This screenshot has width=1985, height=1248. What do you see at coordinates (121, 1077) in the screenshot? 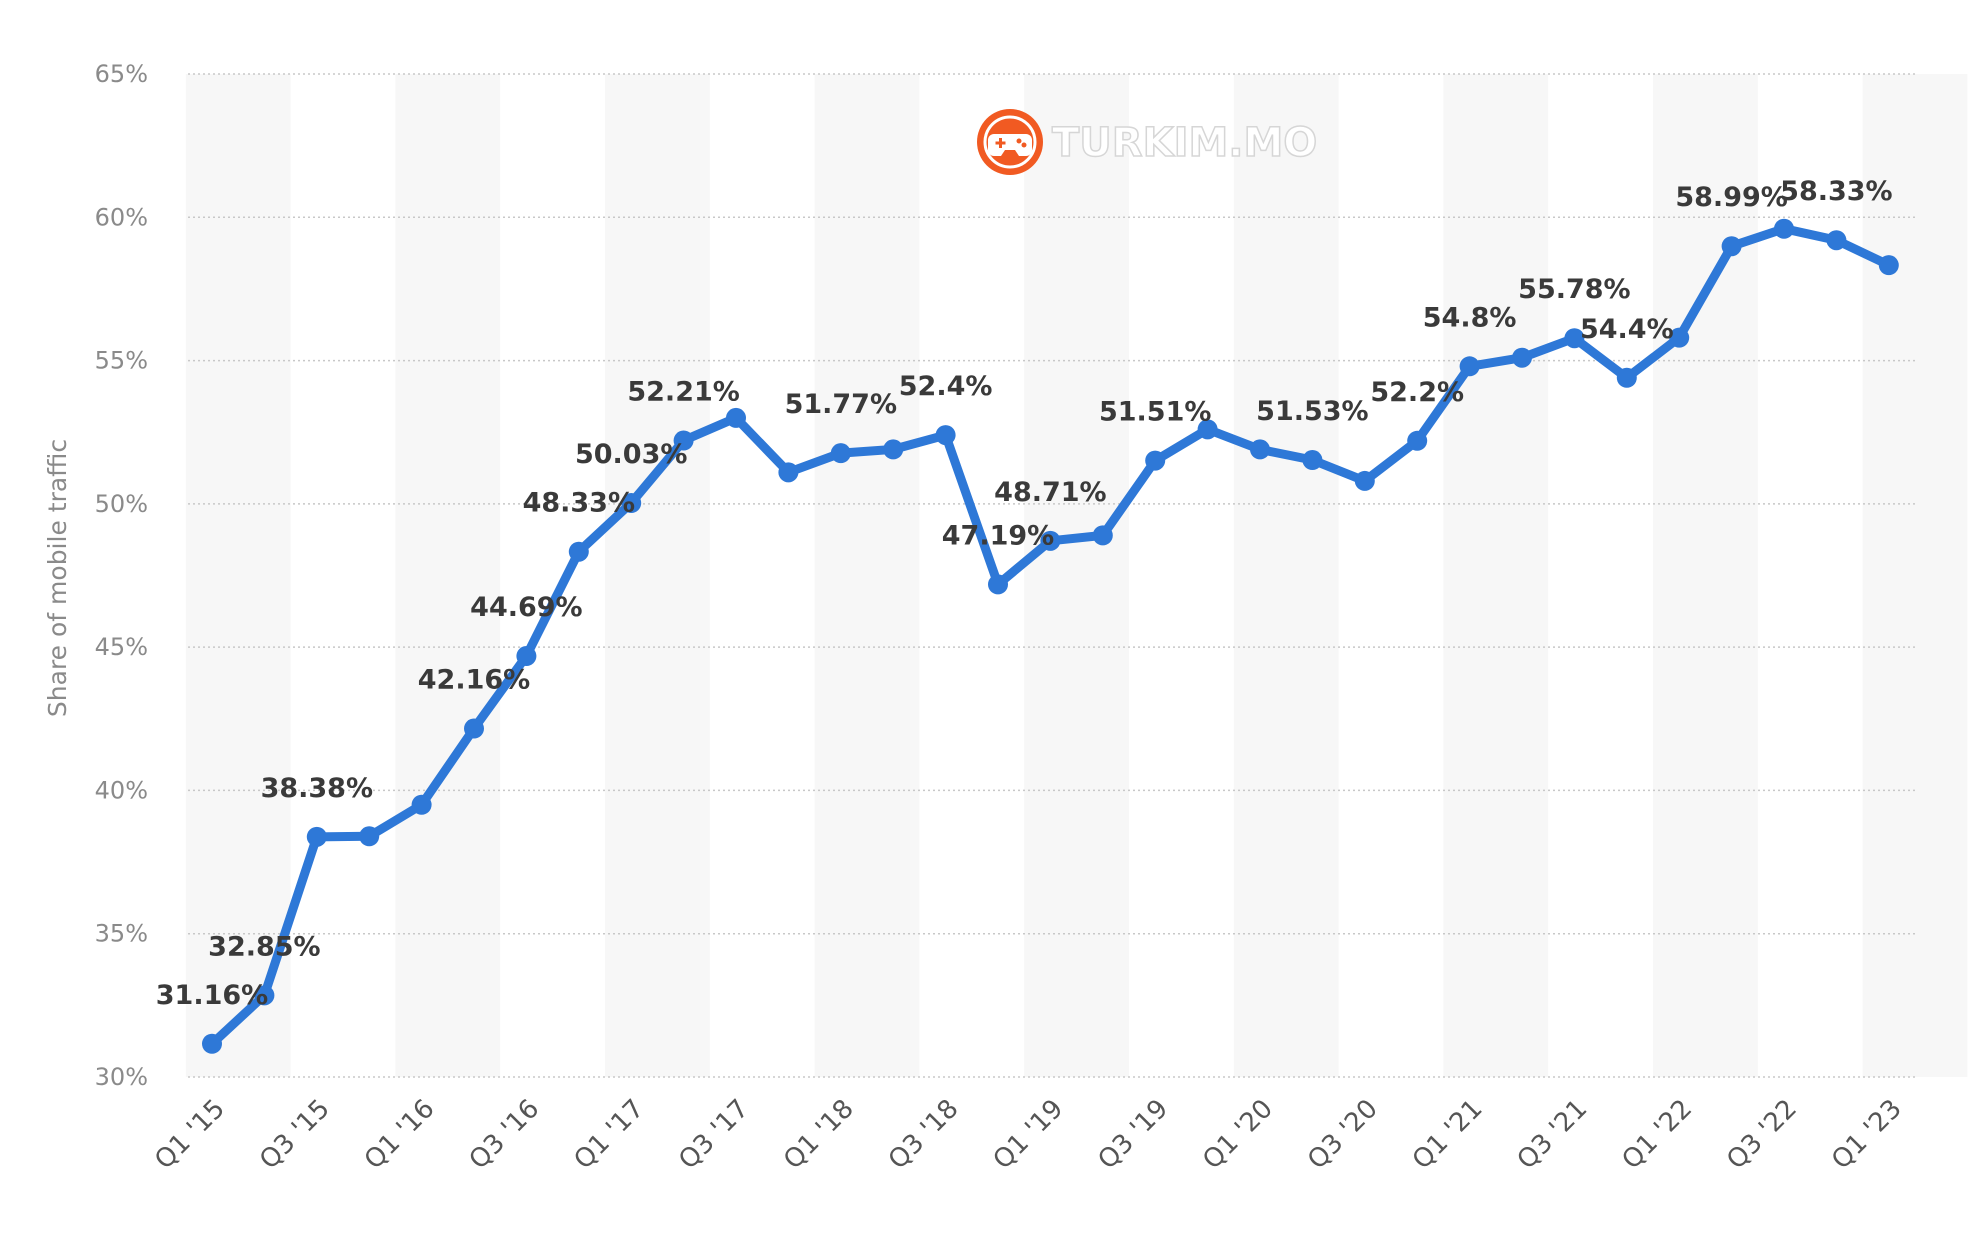
I see `y-tick-label: 30%` at bounding box center [121, 1077].